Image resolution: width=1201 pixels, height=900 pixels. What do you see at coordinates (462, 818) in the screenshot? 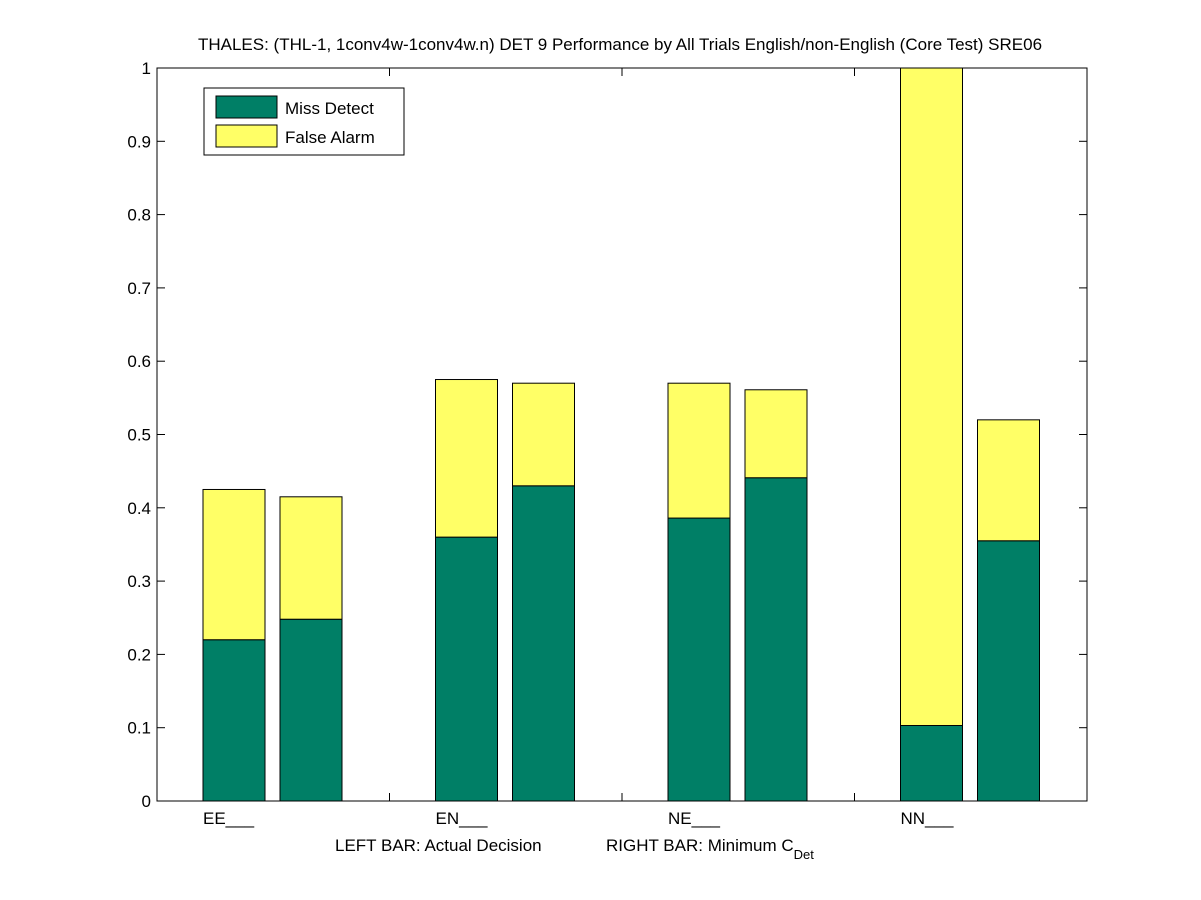
I see `x-tick-label: EN___` at bounding box center [462, 818].